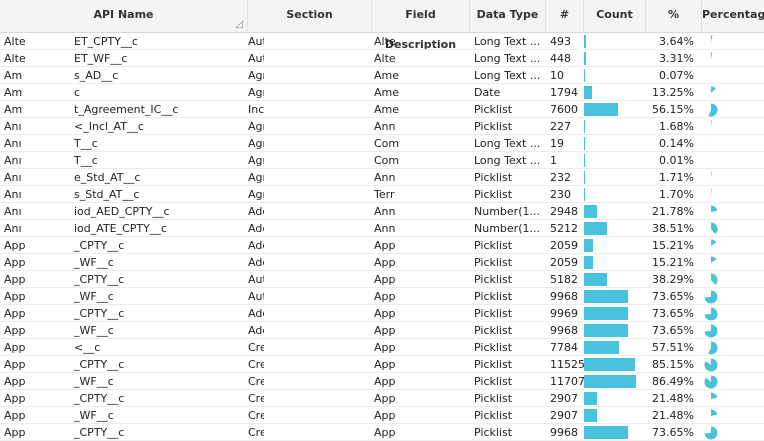  Describe the element at coordinates (256, 245) in the screenshot. I see `section-cell: Adc` at that location.